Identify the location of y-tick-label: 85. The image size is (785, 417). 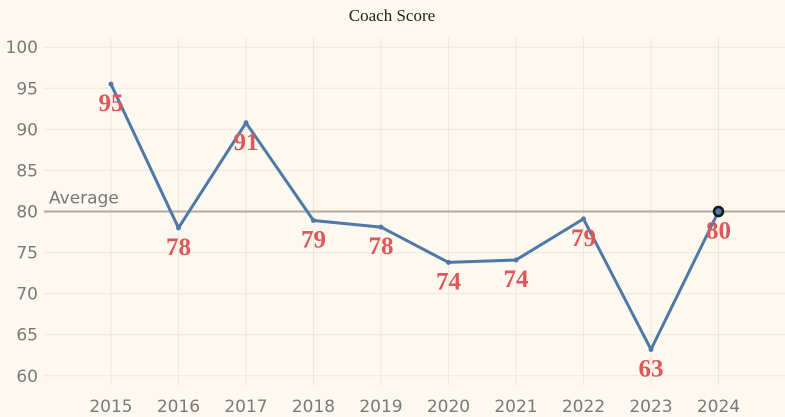
(27, 171).